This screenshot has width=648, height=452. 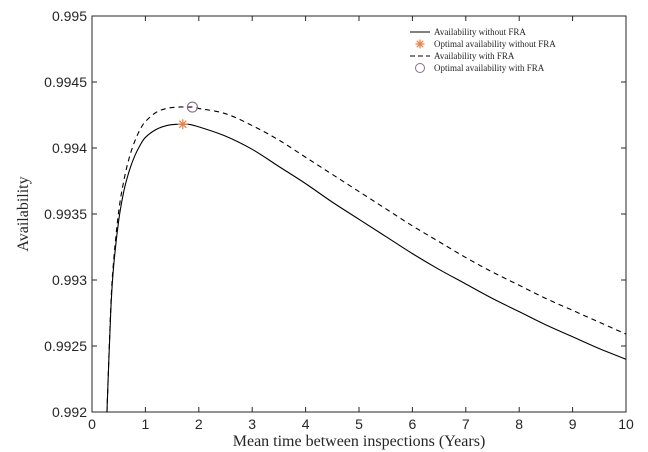 What do you see at coordinates (69, 16) in the screenshot?
I see `y-tick-label: 0.995` at bounding box center [69, 16].